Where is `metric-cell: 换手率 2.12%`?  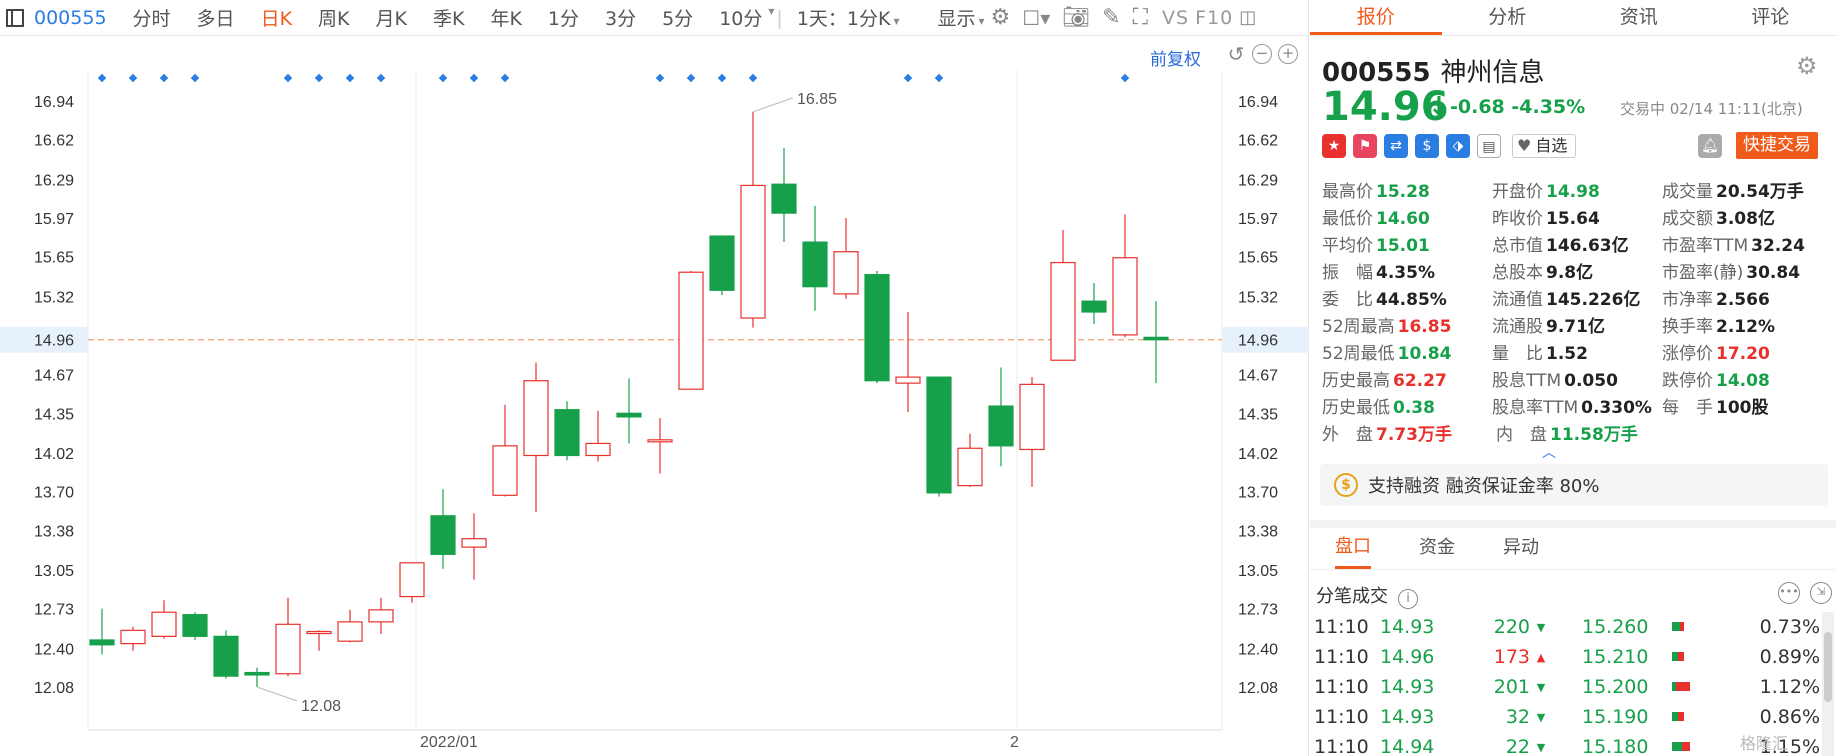
metric-cell: 换手率 2.12% is located at coordinates (1747, 324).